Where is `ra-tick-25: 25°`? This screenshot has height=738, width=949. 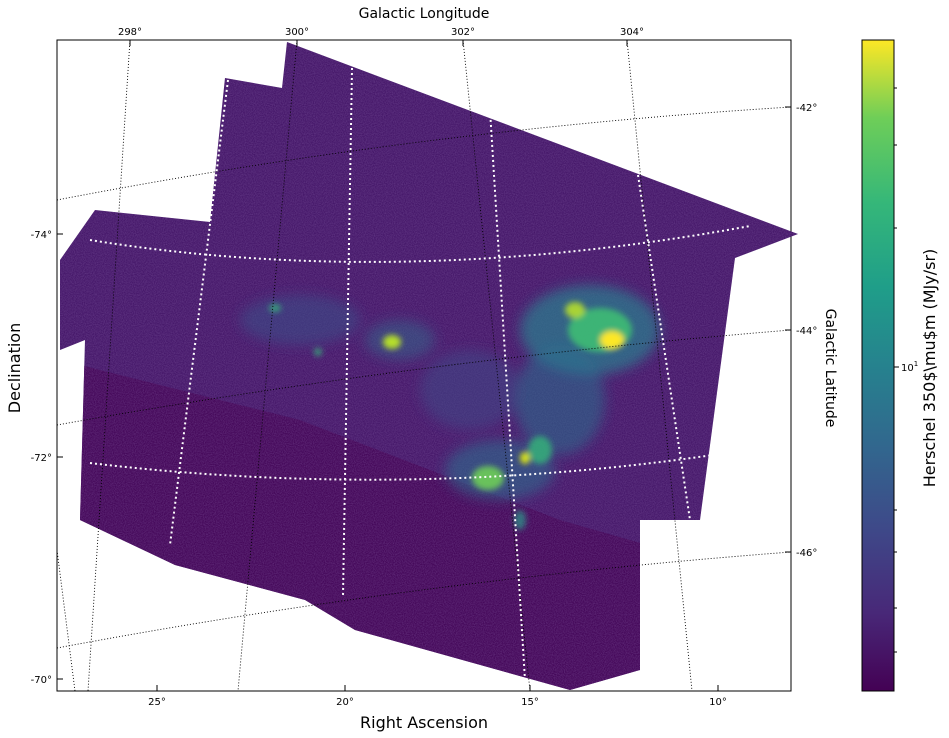
ra-tick-25: 25° is located at coordinates (157, 702).